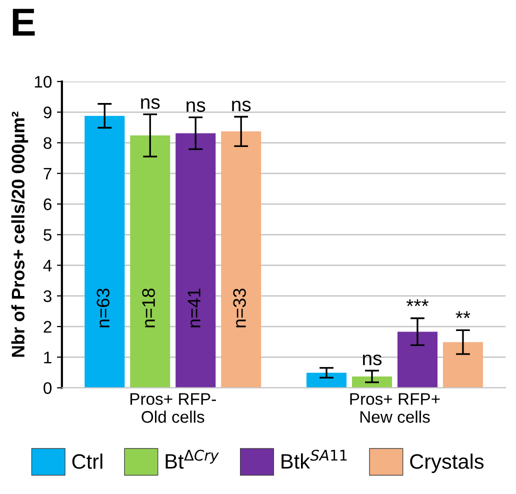  I want to click on y-tick-label: 2, so click(48, 326).